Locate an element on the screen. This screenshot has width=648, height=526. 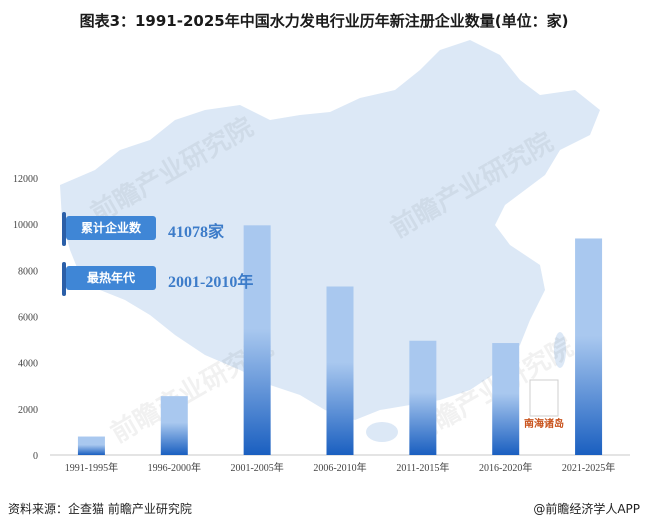
chart-title: 图表3：1991-2025年中国水力发电行业历年新注册企业数量(单位：家) is located at coordinates (324, 21).